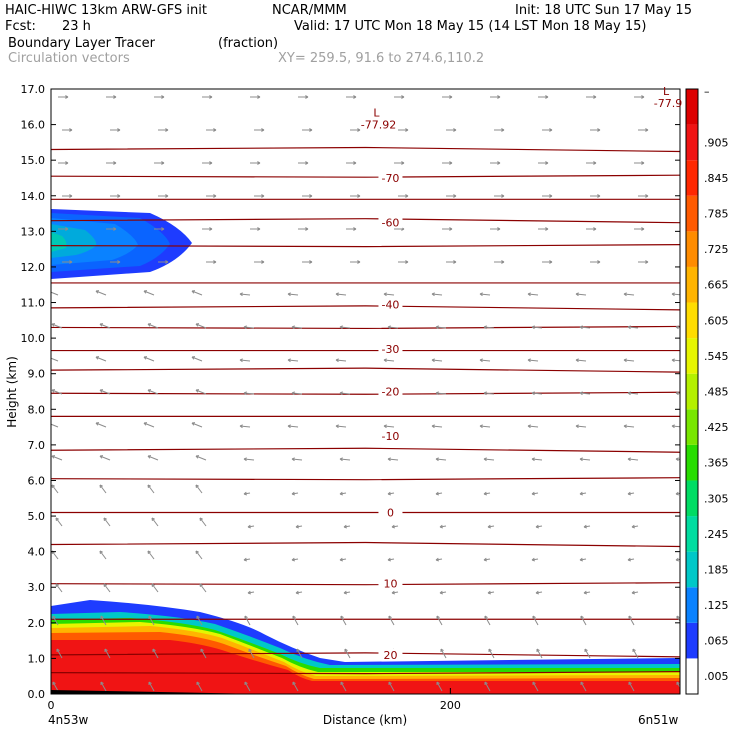  I want to click on title-fcst-value: 23 h, so click(76, 26).